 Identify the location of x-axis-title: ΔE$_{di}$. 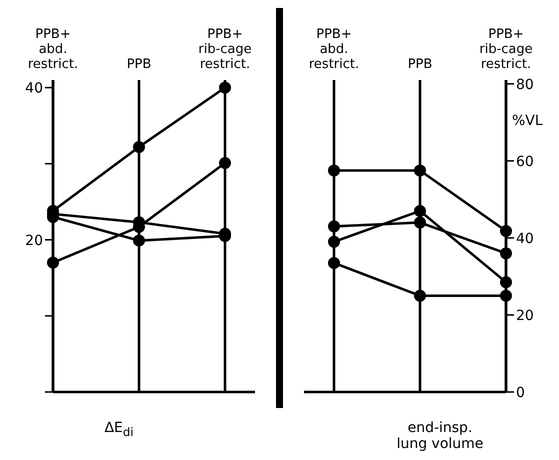
(119, 429).